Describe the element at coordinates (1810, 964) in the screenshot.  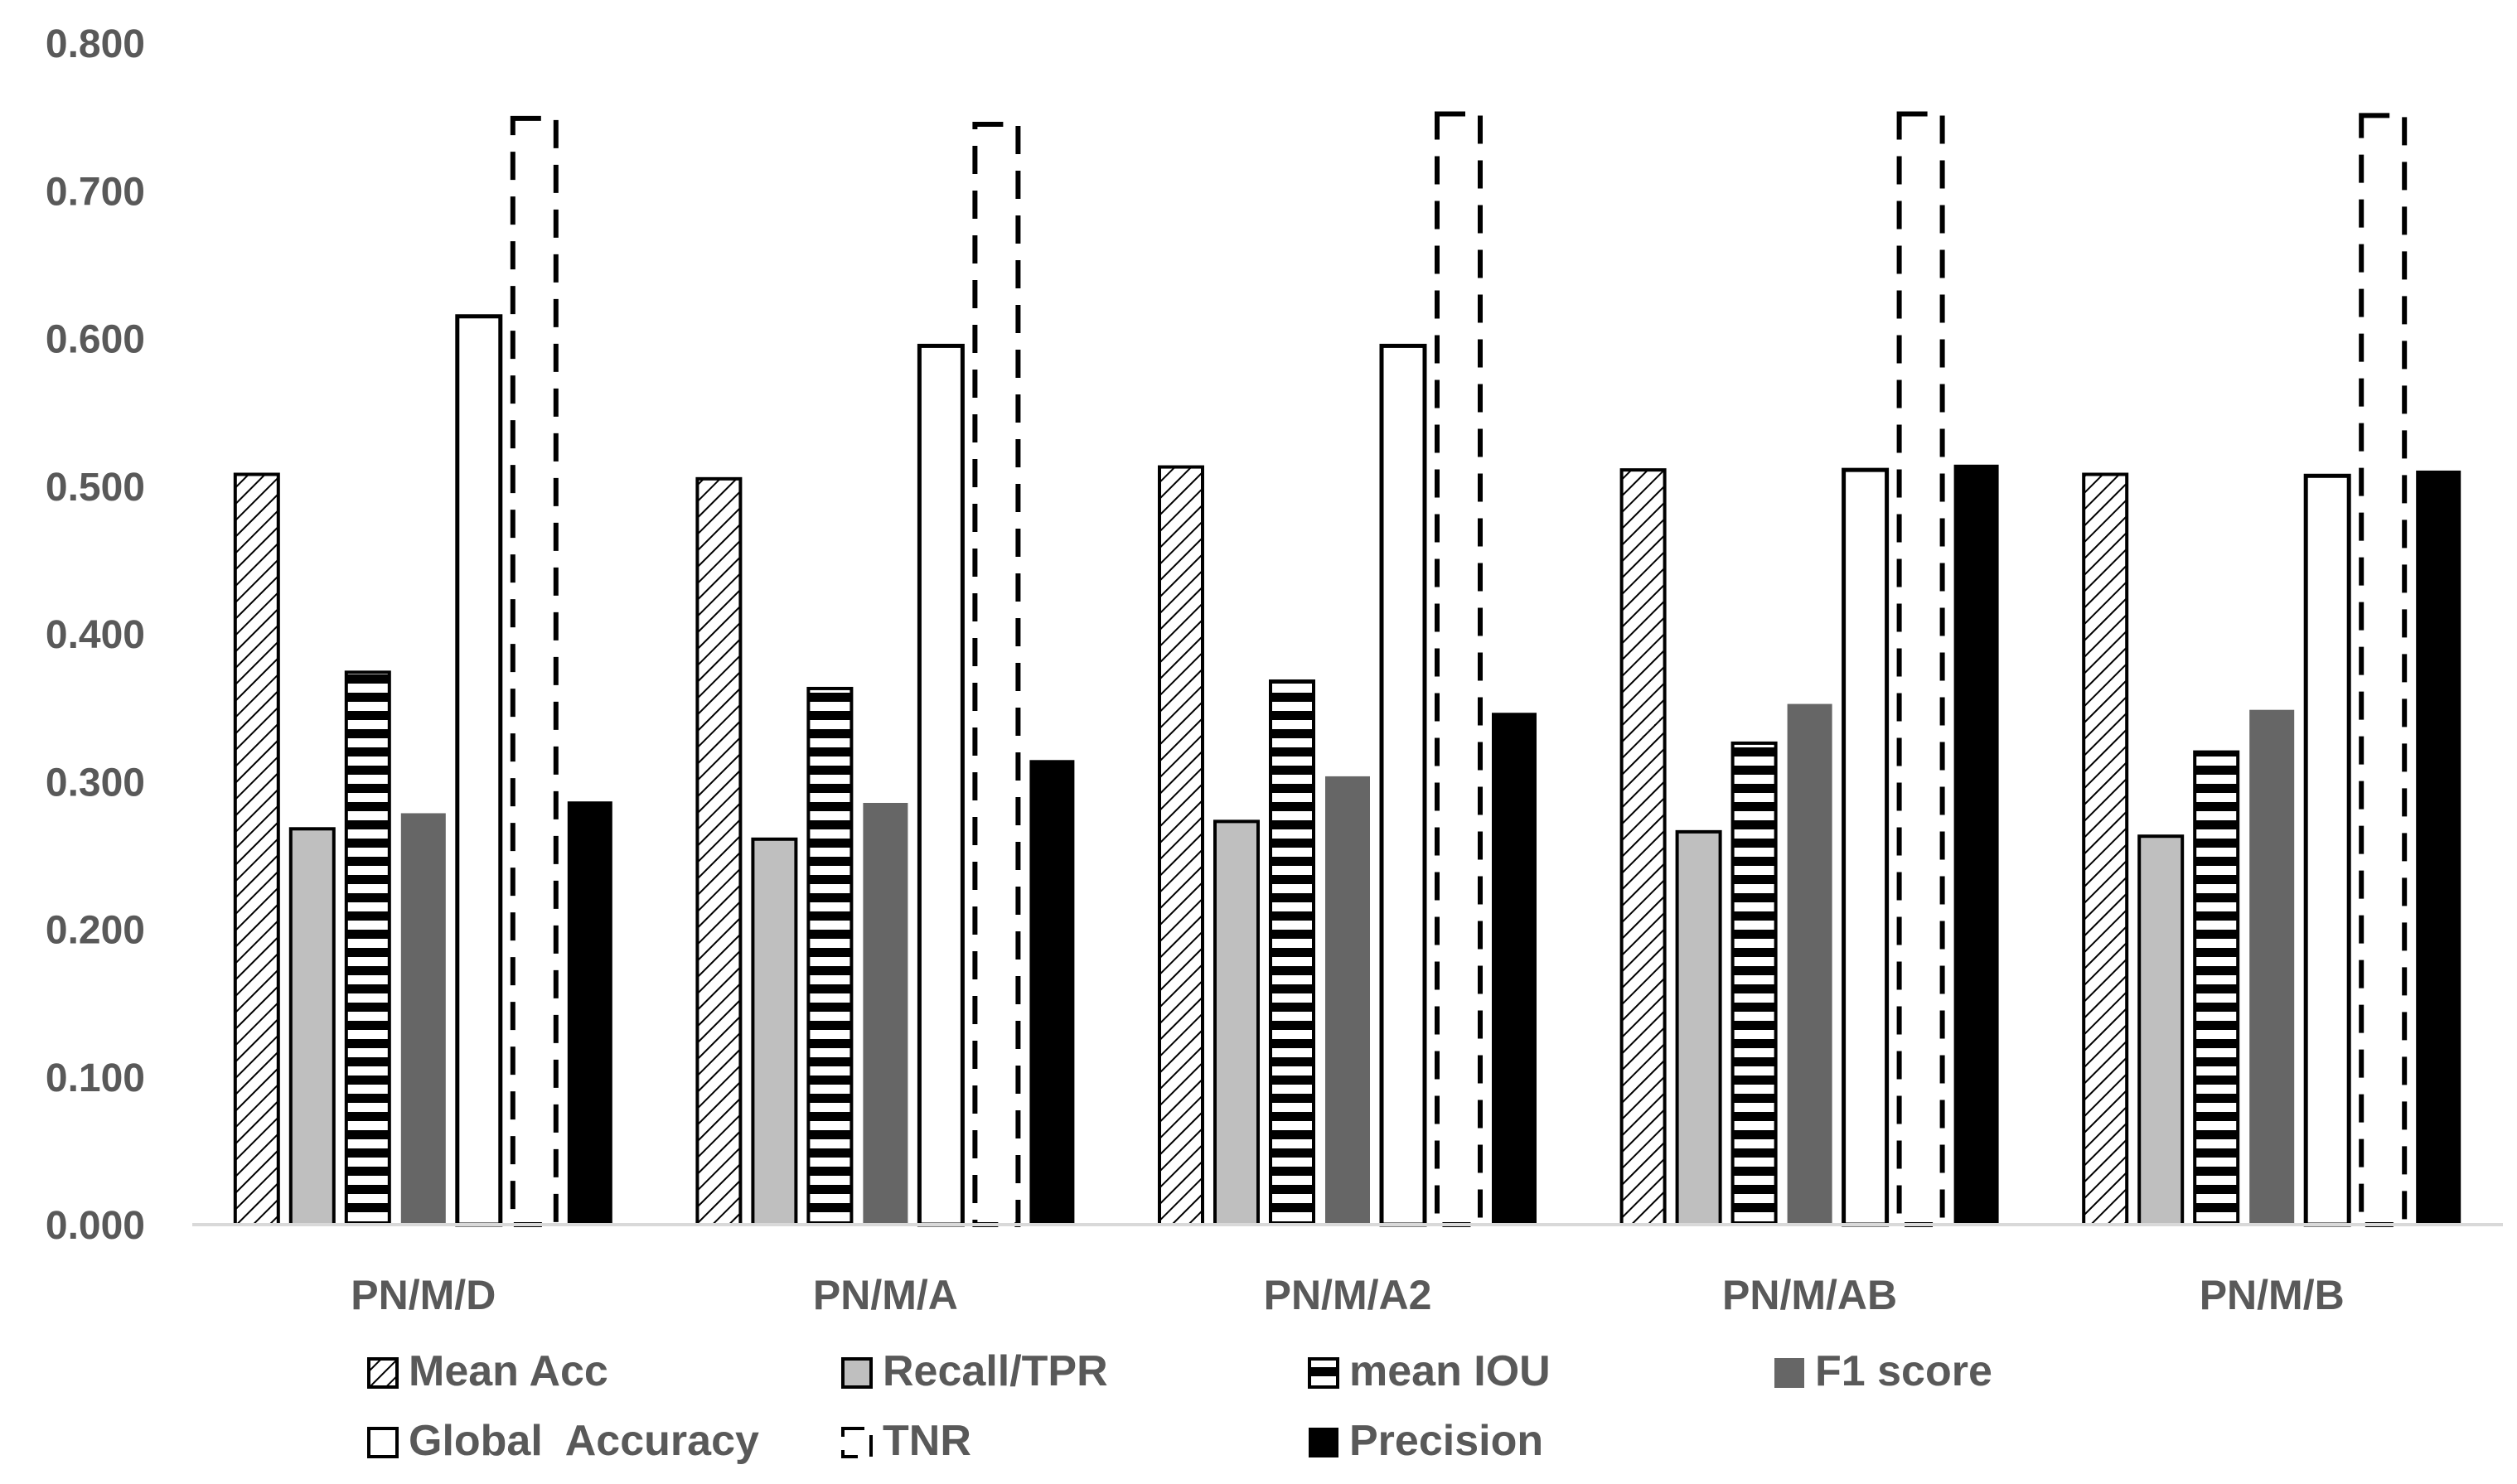
I see `bar-f1-score-pn-m-ab` at that location.